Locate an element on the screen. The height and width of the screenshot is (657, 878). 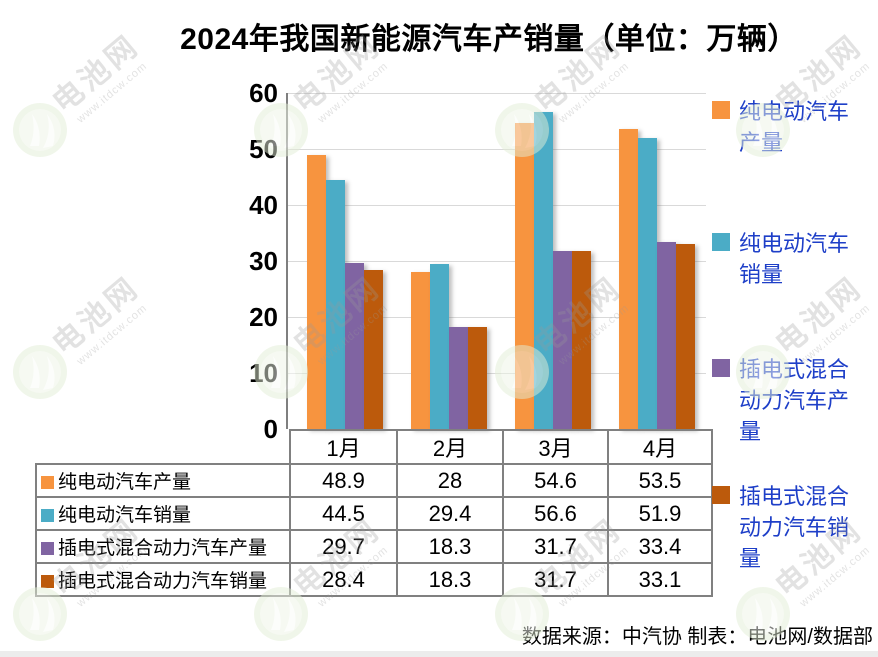
y-tick-label: 10 is located at coordinates (263, 373).